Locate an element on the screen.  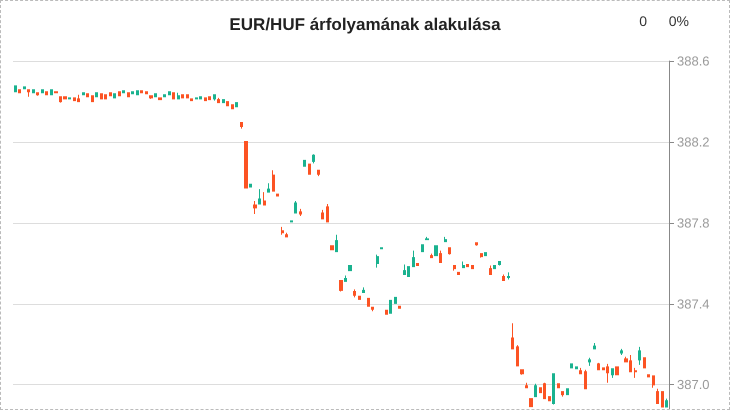
text: 0 is located at coordinates (643, 21).